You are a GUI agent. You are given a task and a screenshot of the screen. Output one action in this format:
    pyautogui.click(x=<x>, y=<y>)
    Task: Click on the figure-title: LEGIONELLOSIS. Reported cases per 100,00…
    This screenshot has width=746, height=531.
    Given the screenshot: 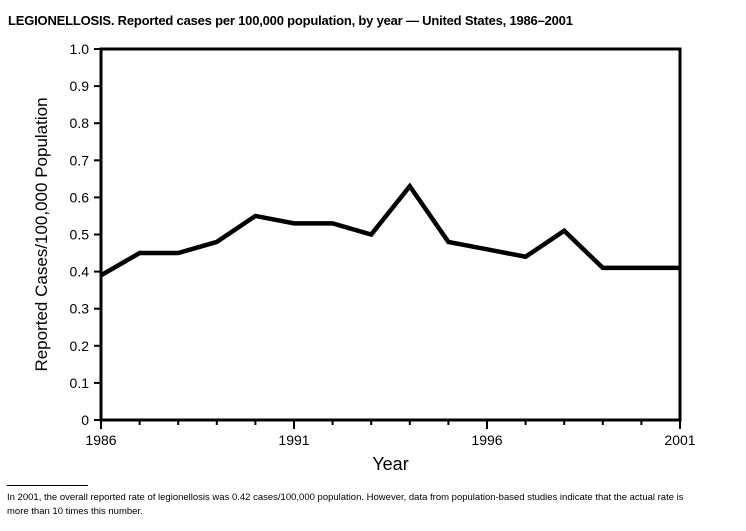 What is the action you would take?
    pyautogui.click(x=290, y=20)
    